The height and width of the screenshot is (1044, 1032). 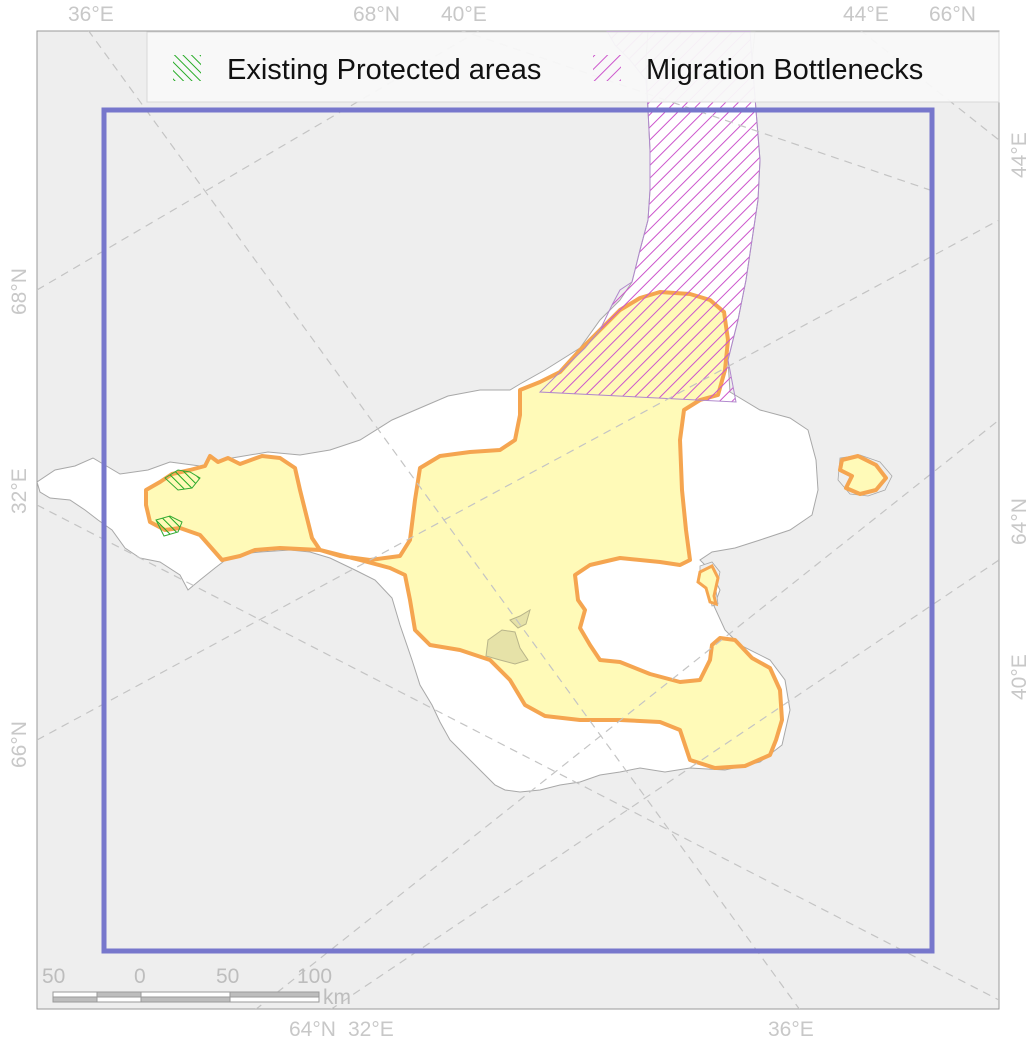 I want to click on graticule-label-left: 32°E, so click(x=19, y=491).